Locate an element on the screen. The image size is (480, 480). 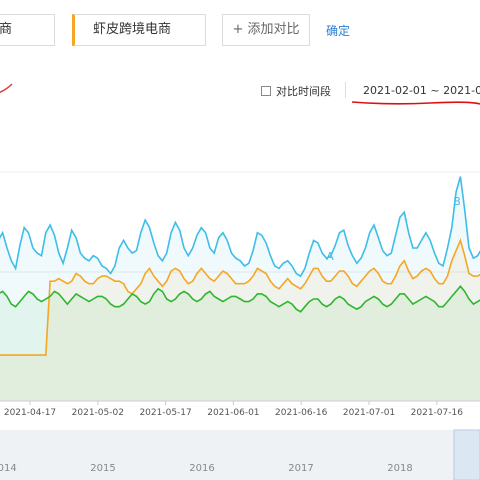
compare-period-label: 对比时间段 is located at coordinates (303, 91).